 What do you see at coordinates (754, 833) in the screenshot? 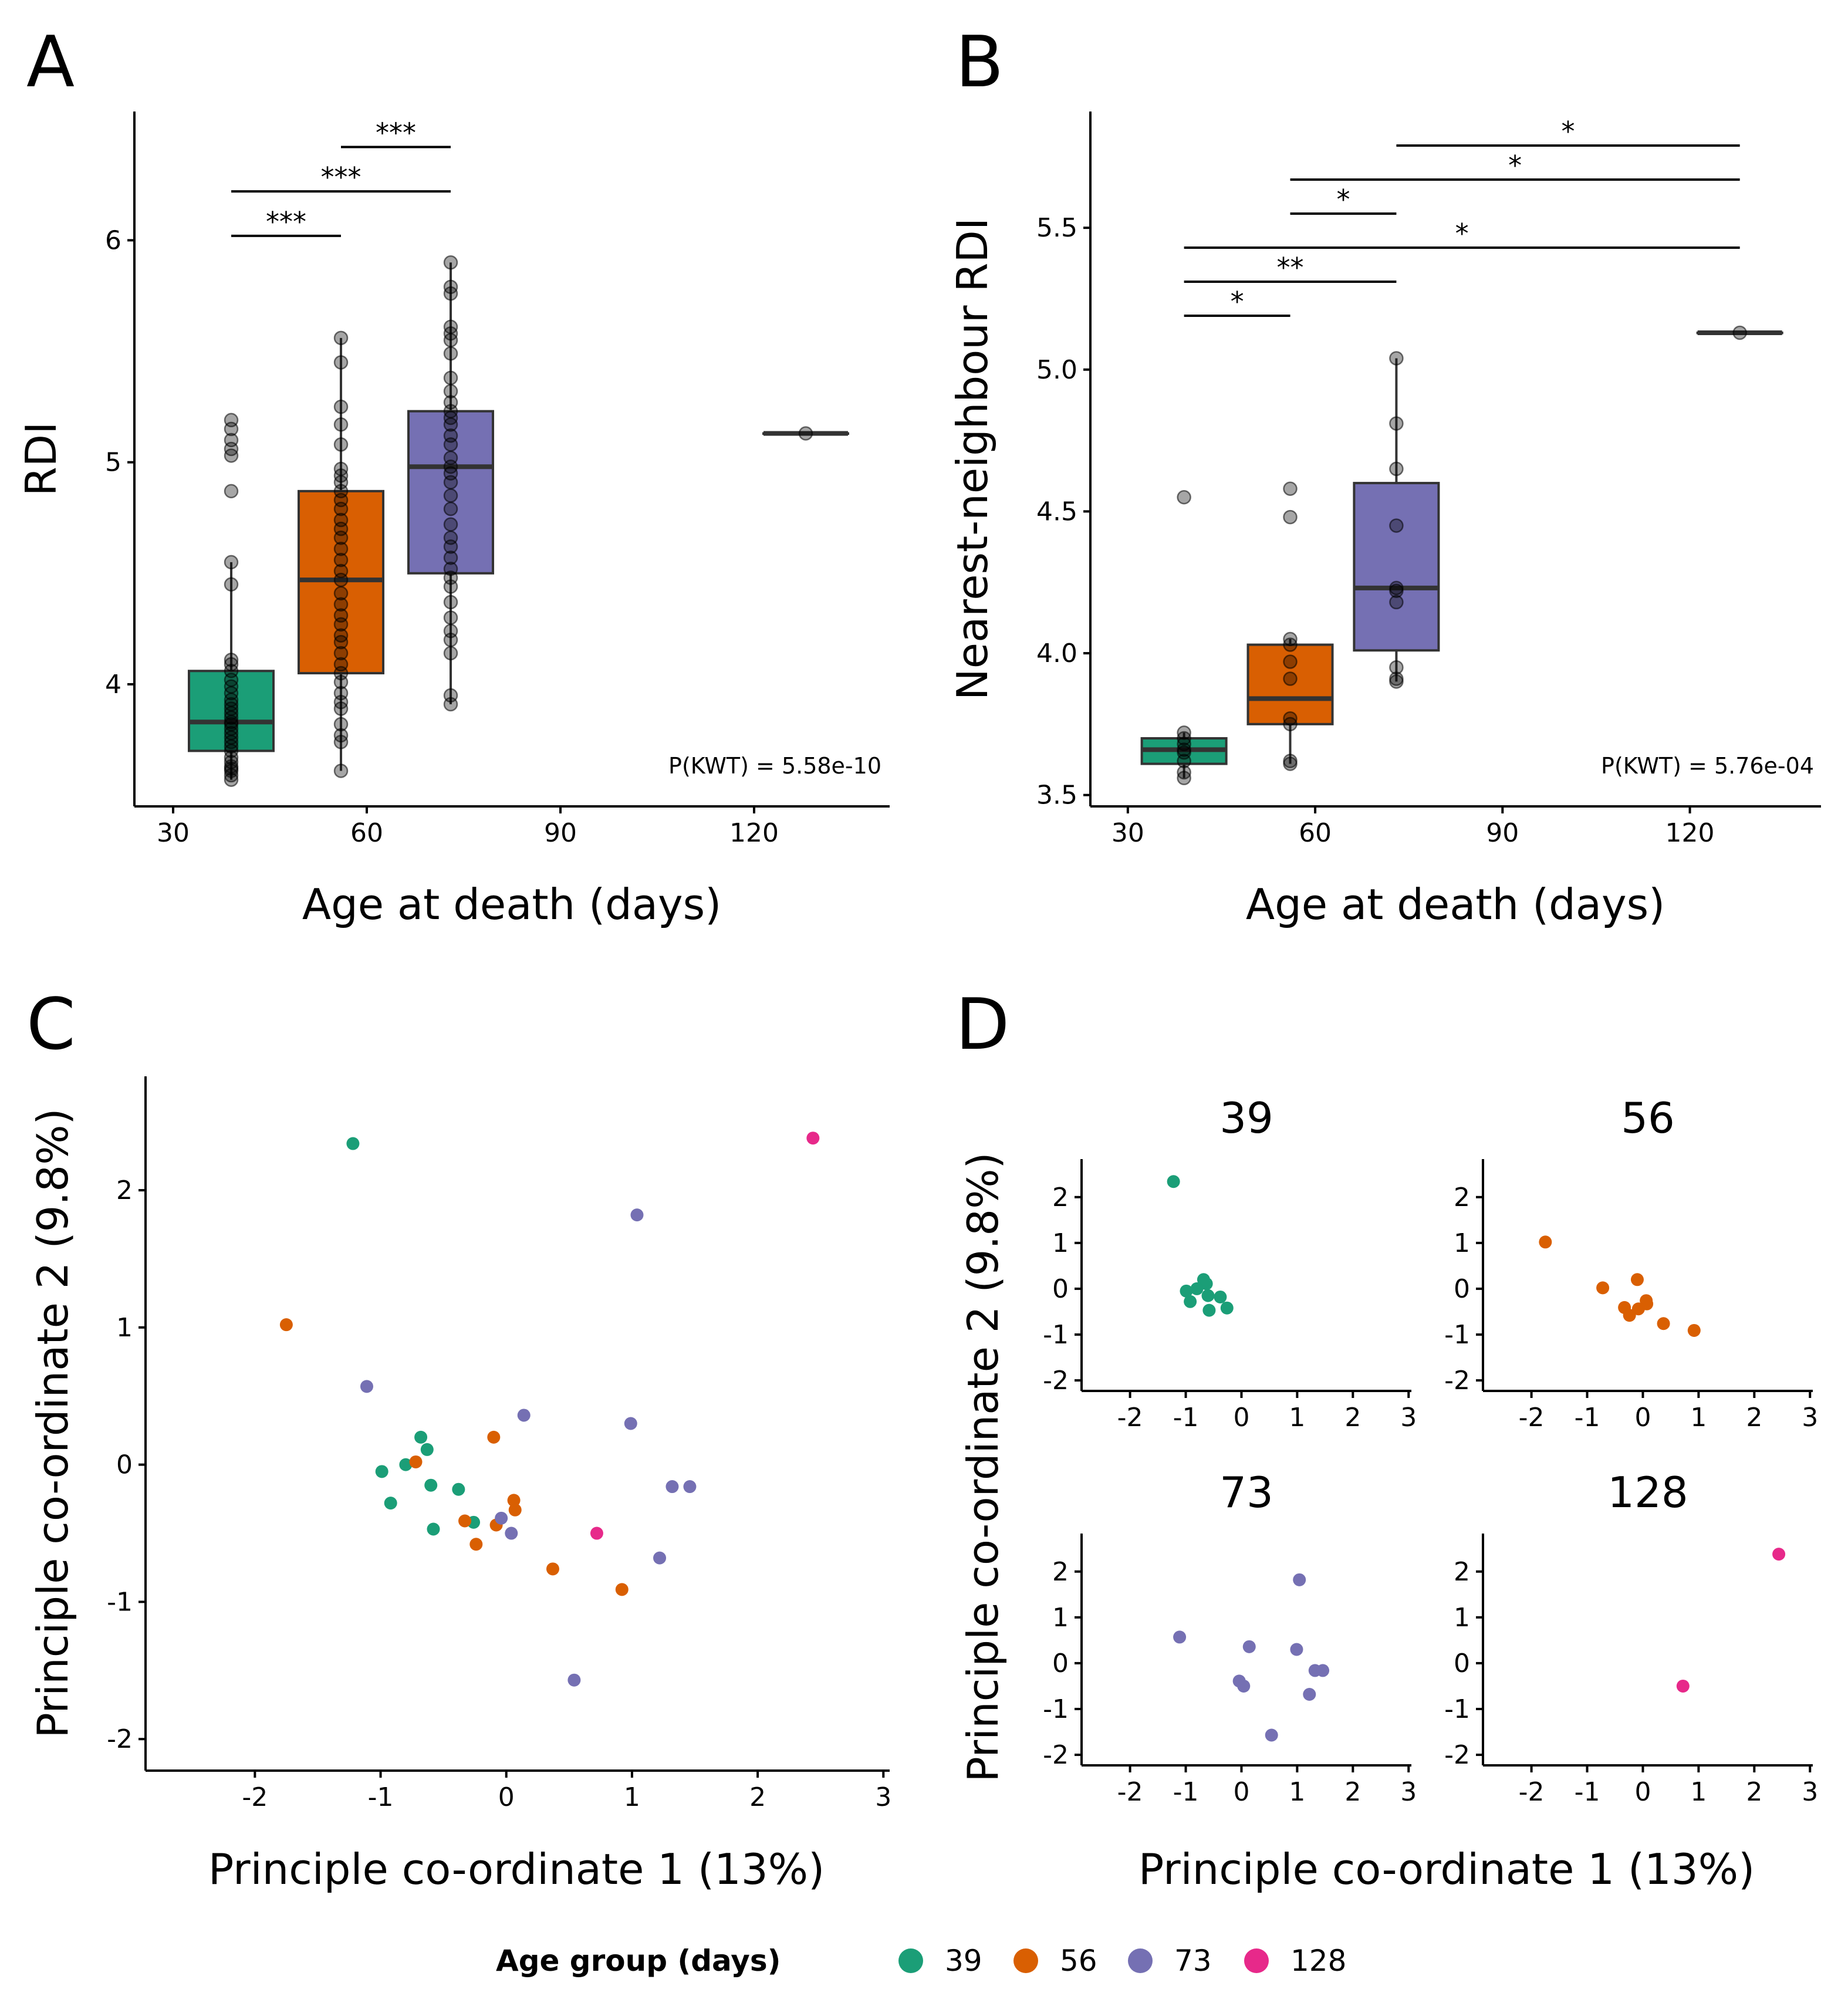
I see `x-tick-label: 120` at bounding box center [754, 833].